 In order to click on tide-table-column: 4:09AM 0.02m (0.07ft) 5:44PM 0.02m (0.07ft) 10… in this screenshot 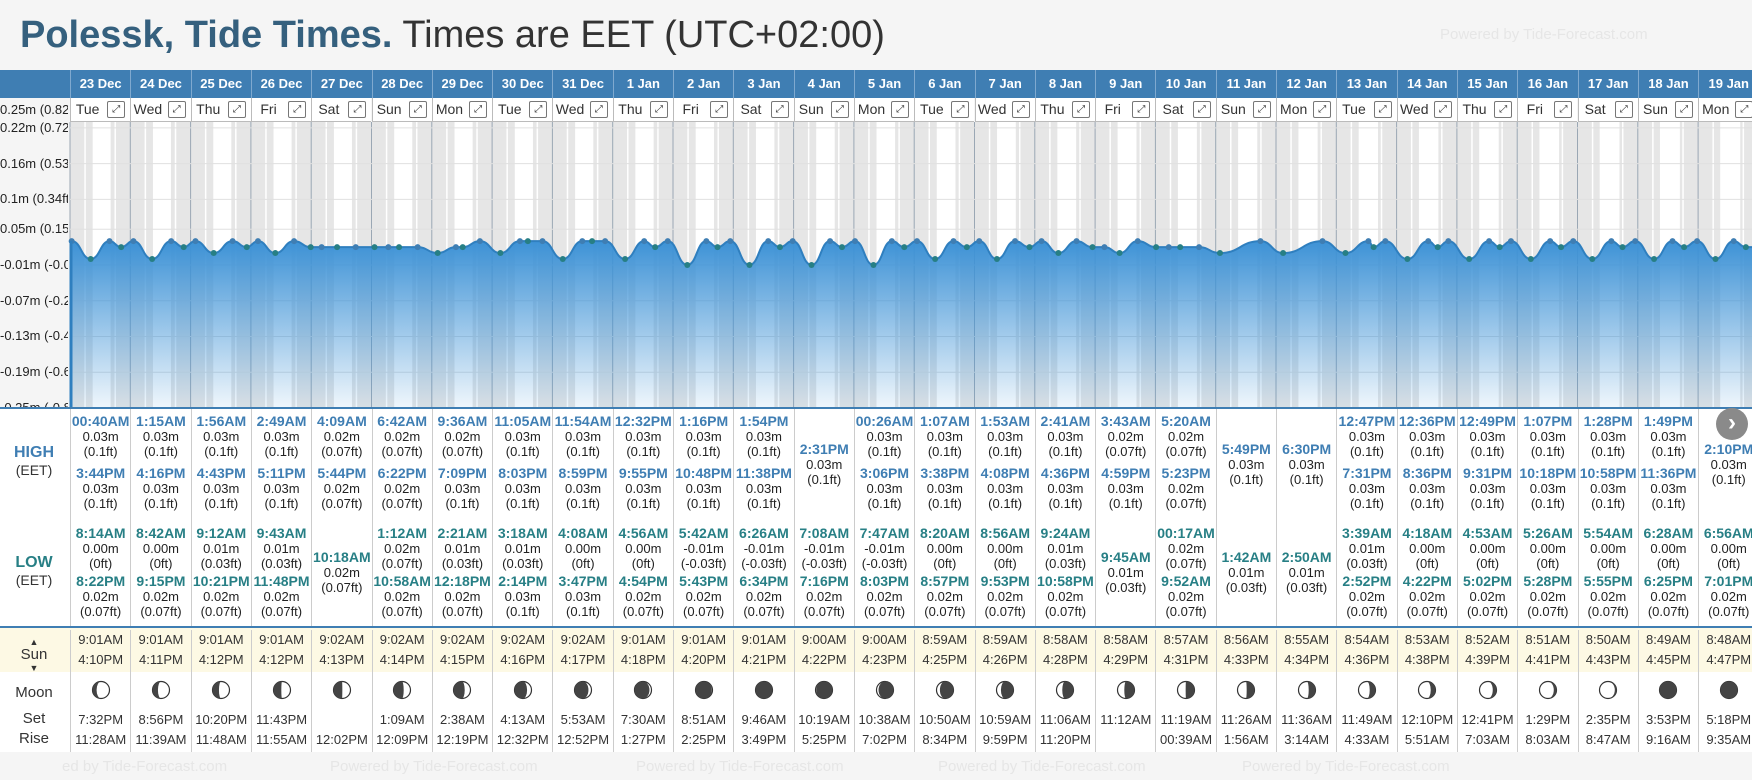, I will do `click(341, 517)`.